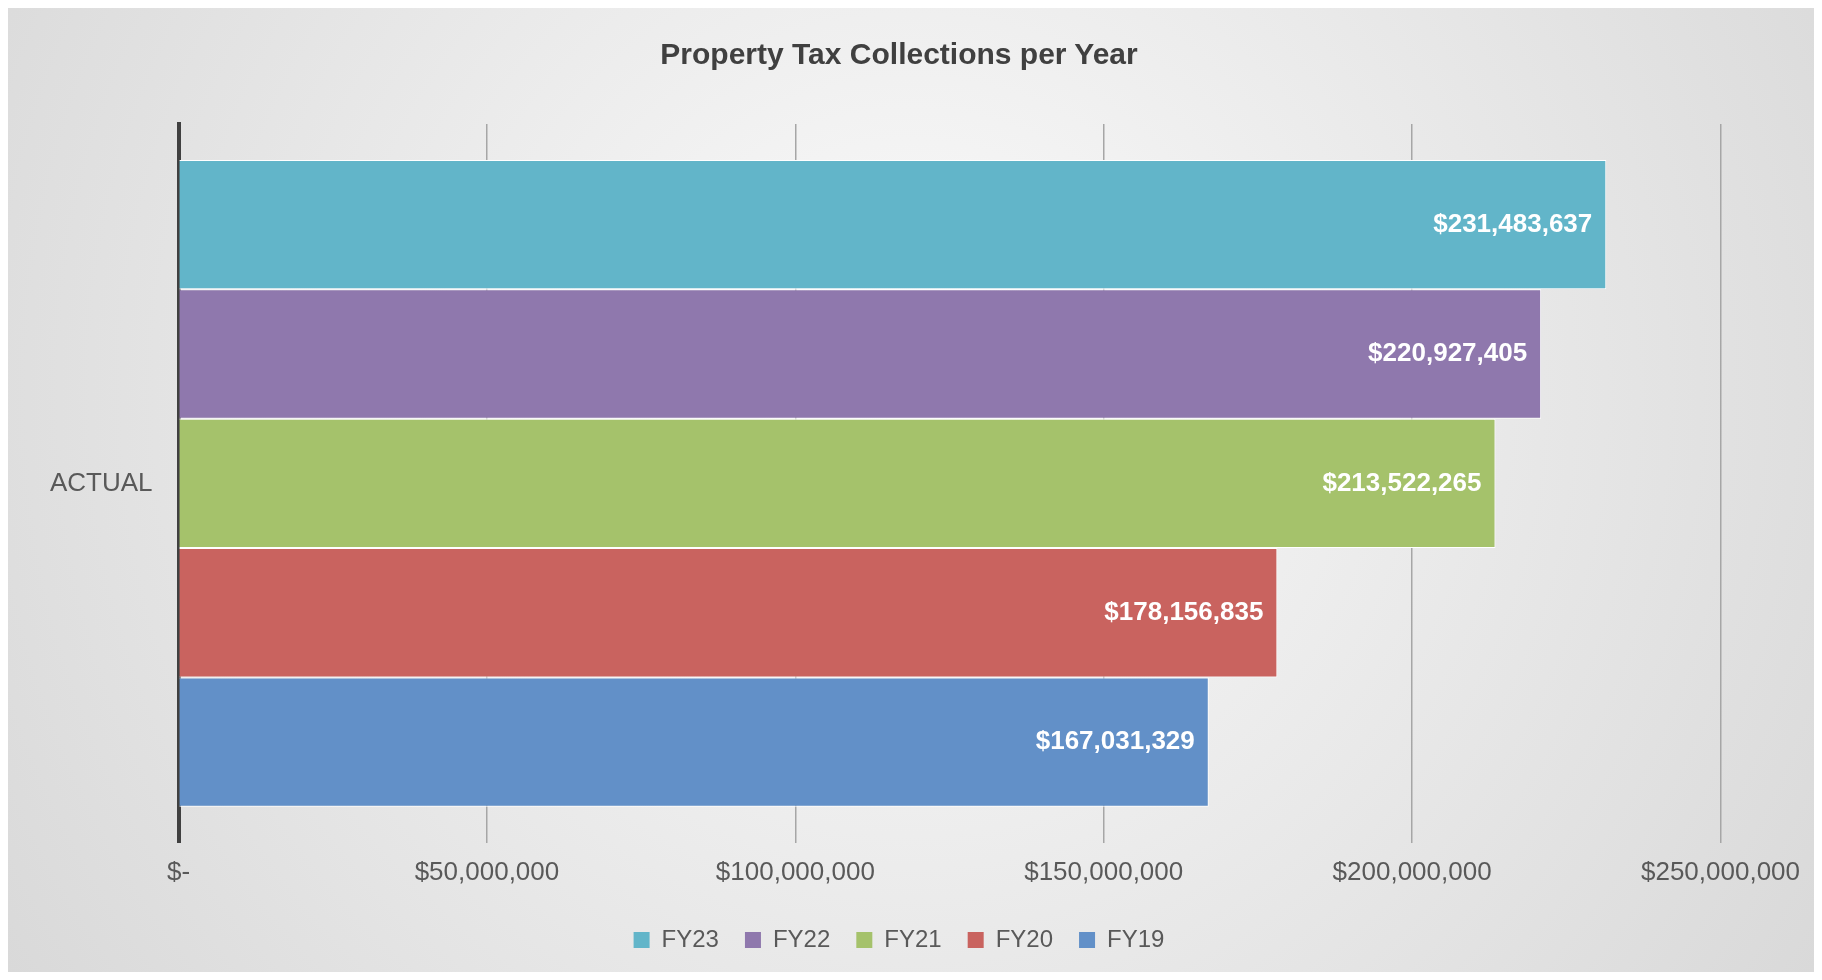 This screenshot has width=1822, height=980. Describe the element at coordinates (801, 938) in the screenshot. I see `legend-label: FY22` at that location.